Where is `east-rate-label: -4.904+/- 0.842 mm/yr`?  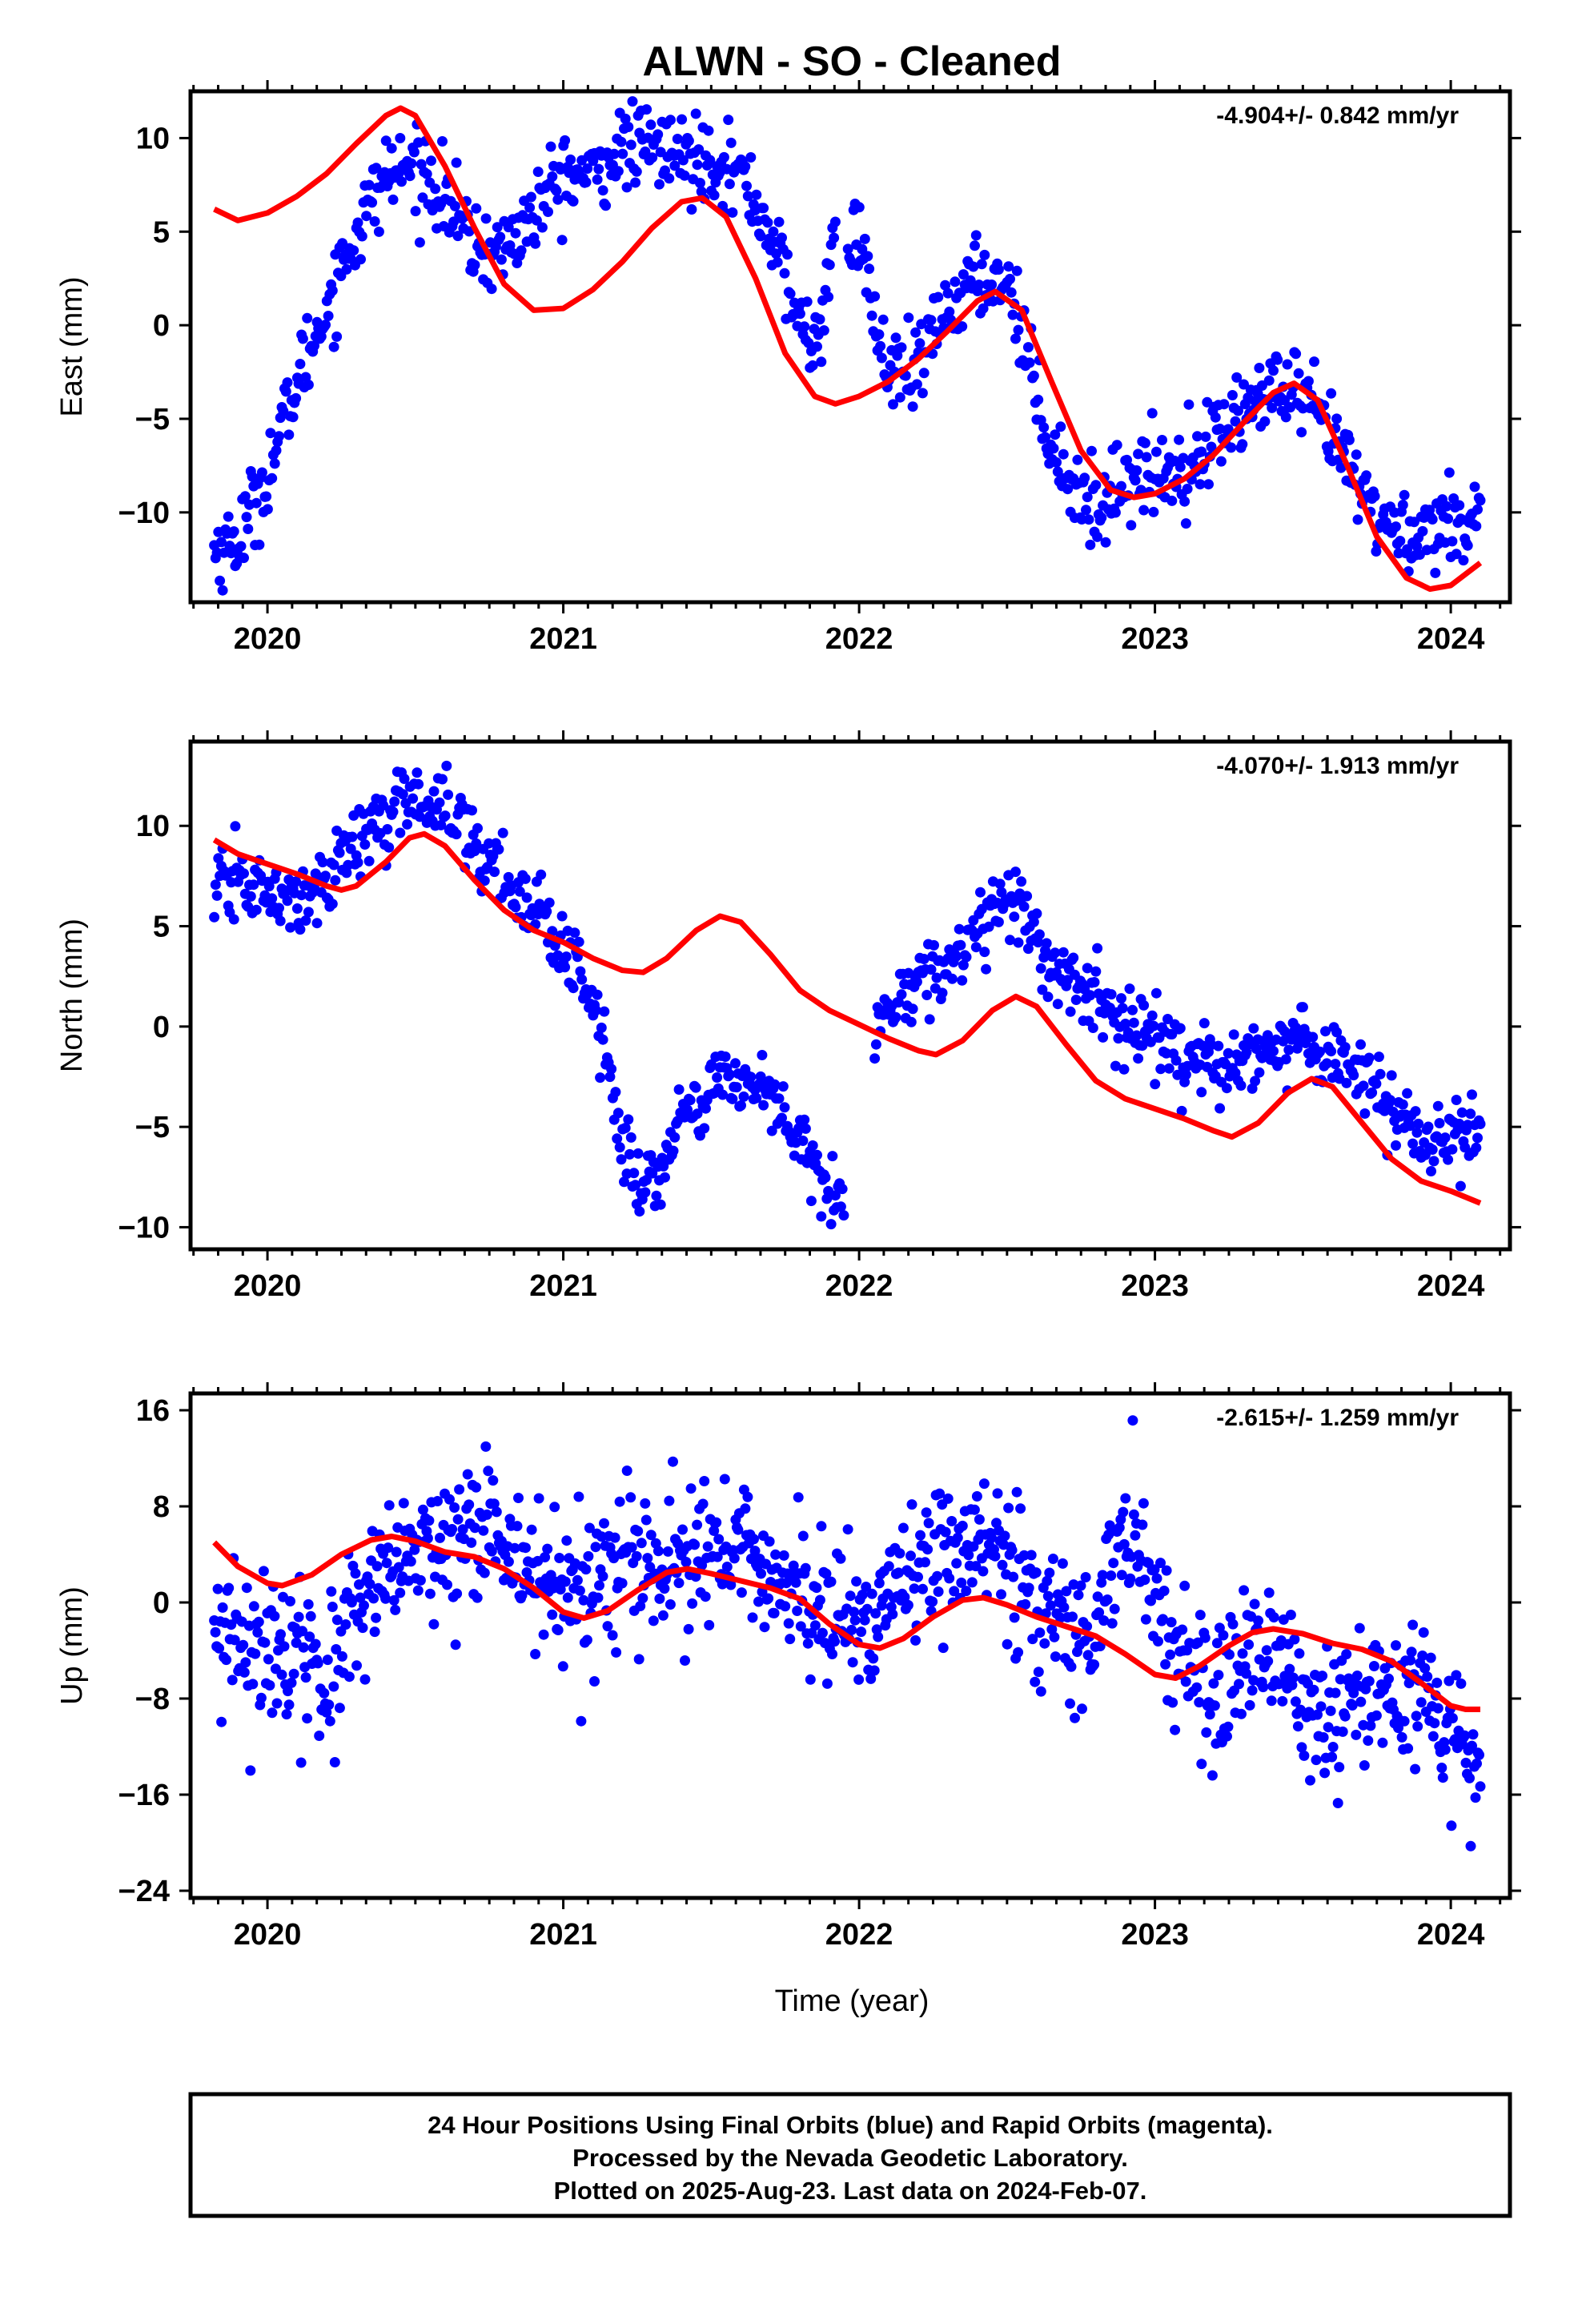
east-rate-label: -4.904+/- 0.842 mm/yr is located at coordinates (1337, 116).